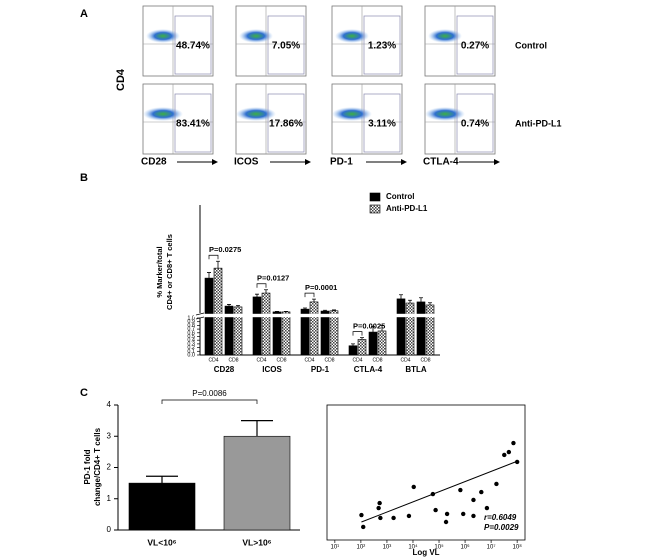  Describe the element at coordinates (209, 393) in the screenshot. I see `p-value: P=0.0086` at that location.